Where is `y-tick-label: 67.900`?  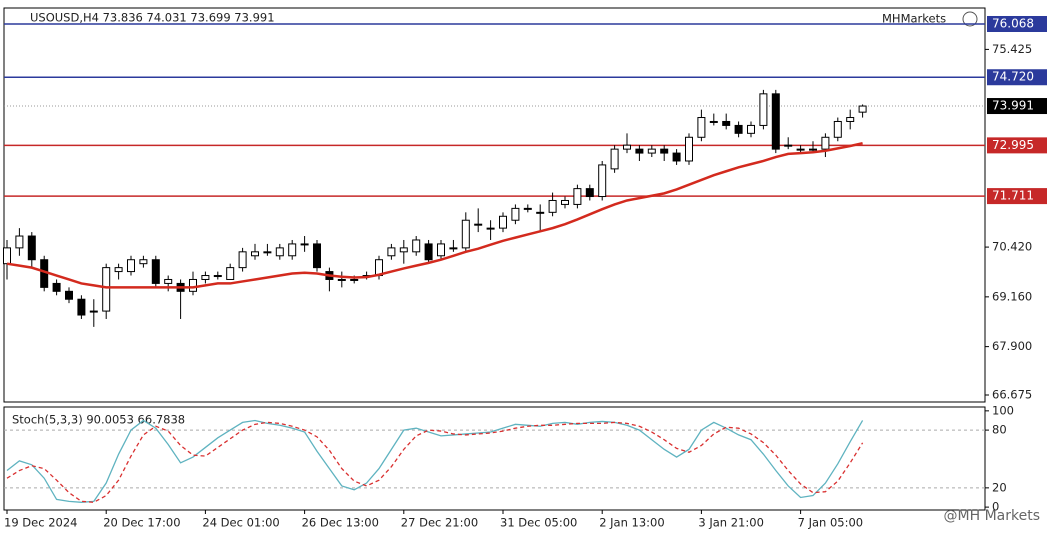 y-tick-label: 67.900 is located at coordinates (1012, 346).